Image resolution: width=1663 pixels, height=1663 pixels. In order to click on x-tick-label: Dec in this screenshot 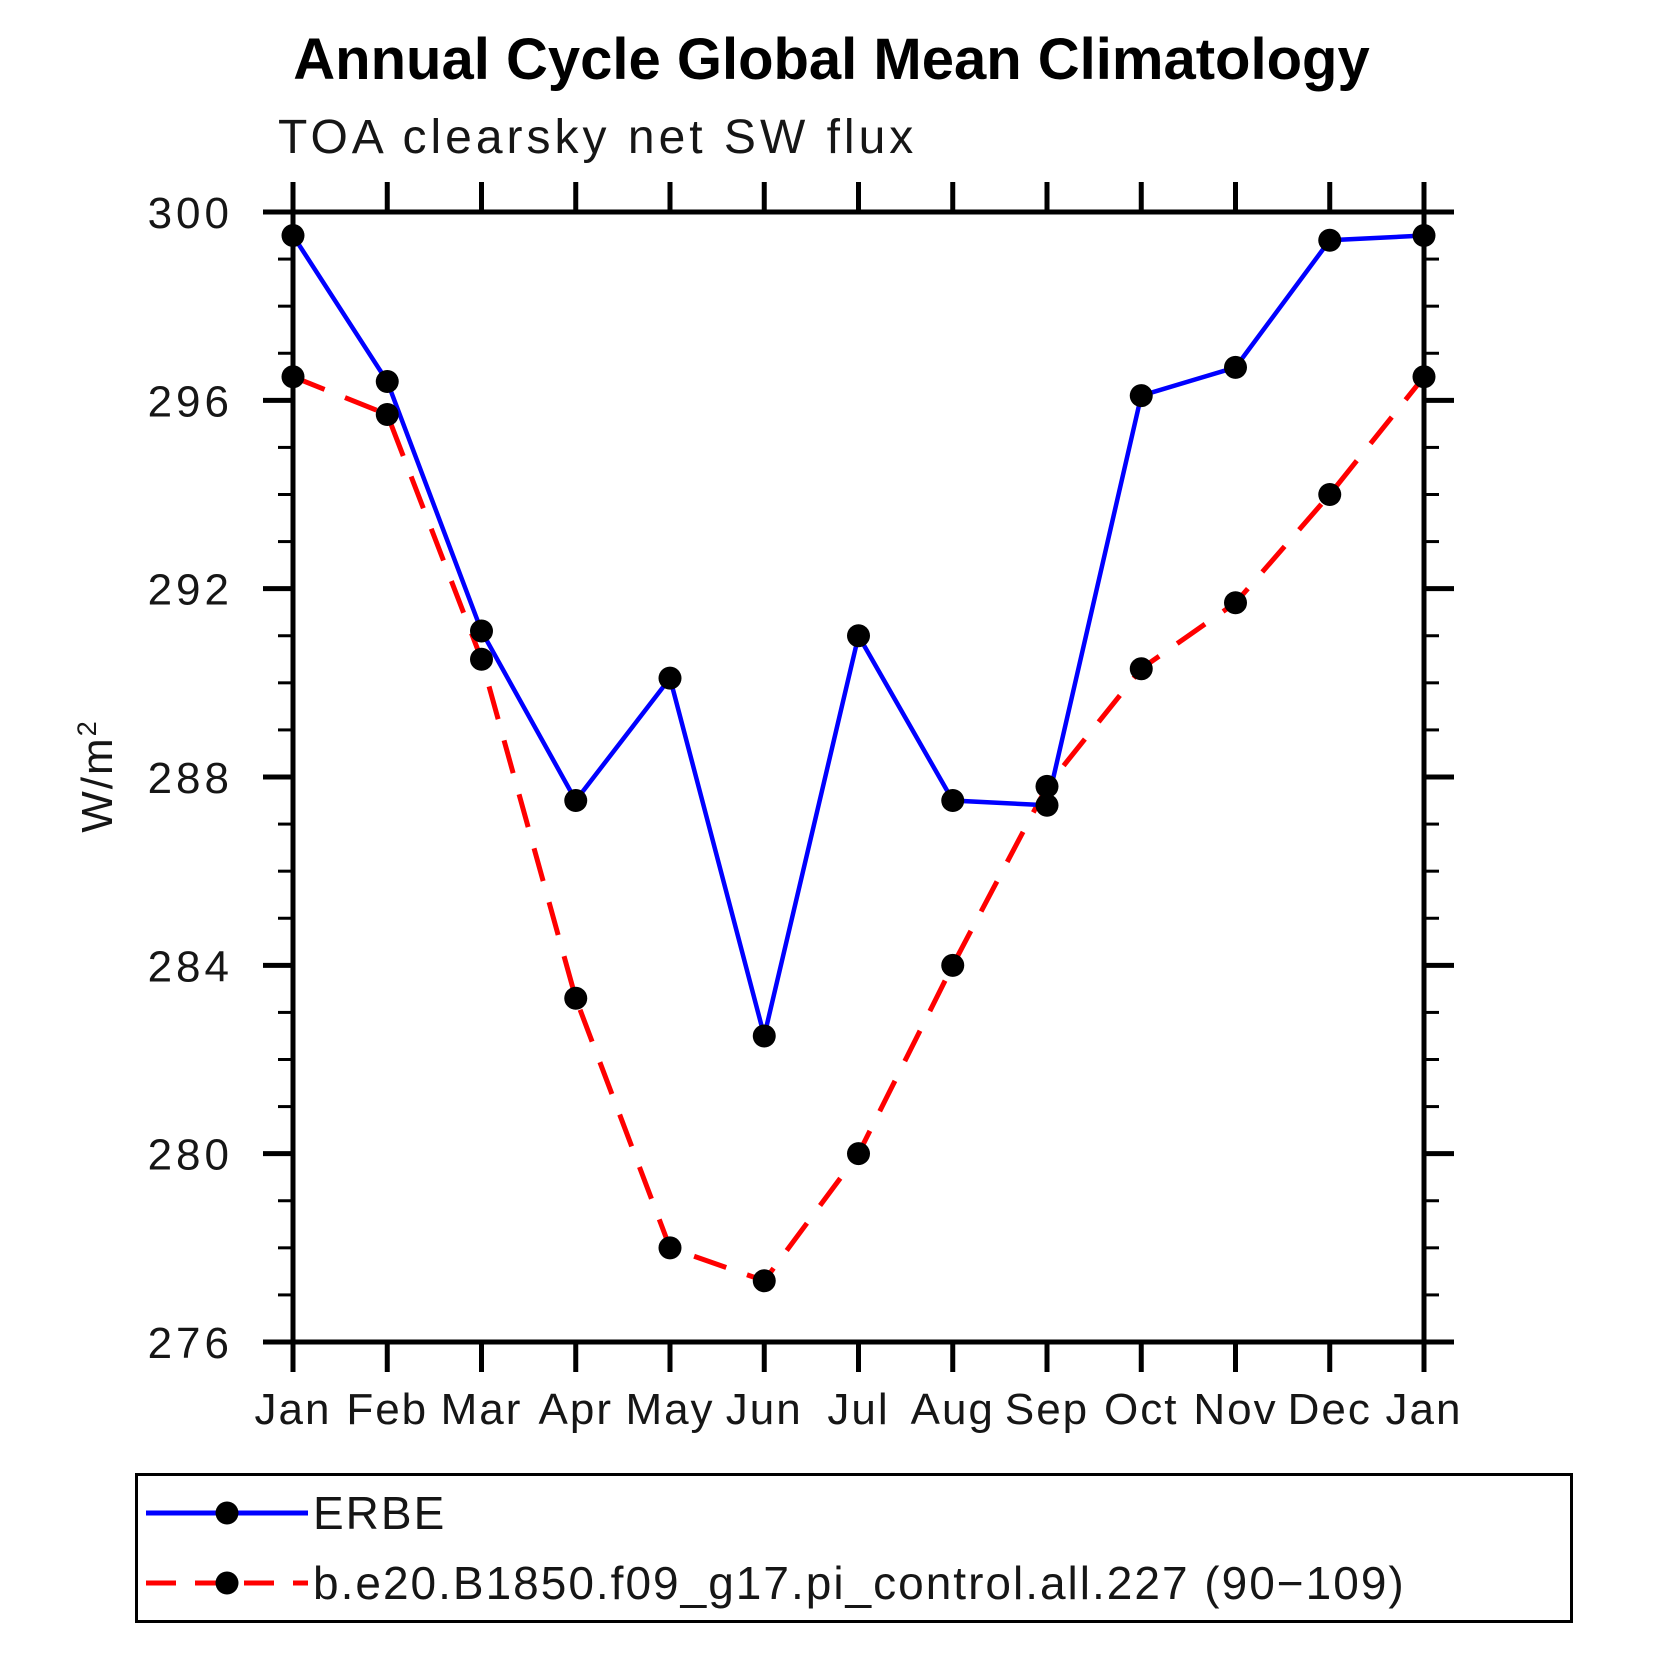, I will do `click(1330, 1409)`.